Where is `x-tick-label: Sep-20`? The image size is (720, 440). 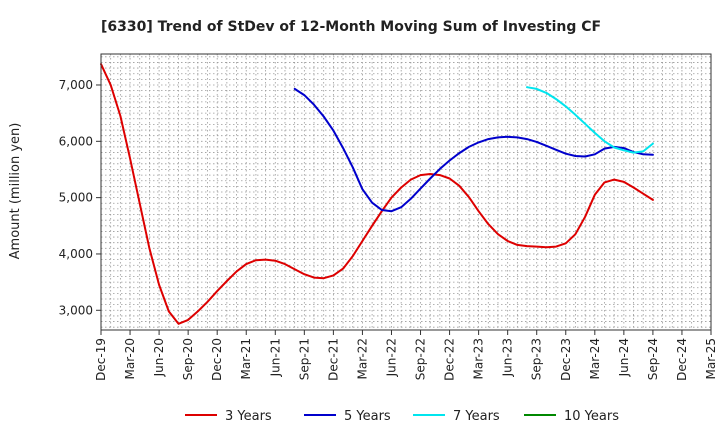
x-tick-label: Sep-20 is located at coordinates (188, 359).